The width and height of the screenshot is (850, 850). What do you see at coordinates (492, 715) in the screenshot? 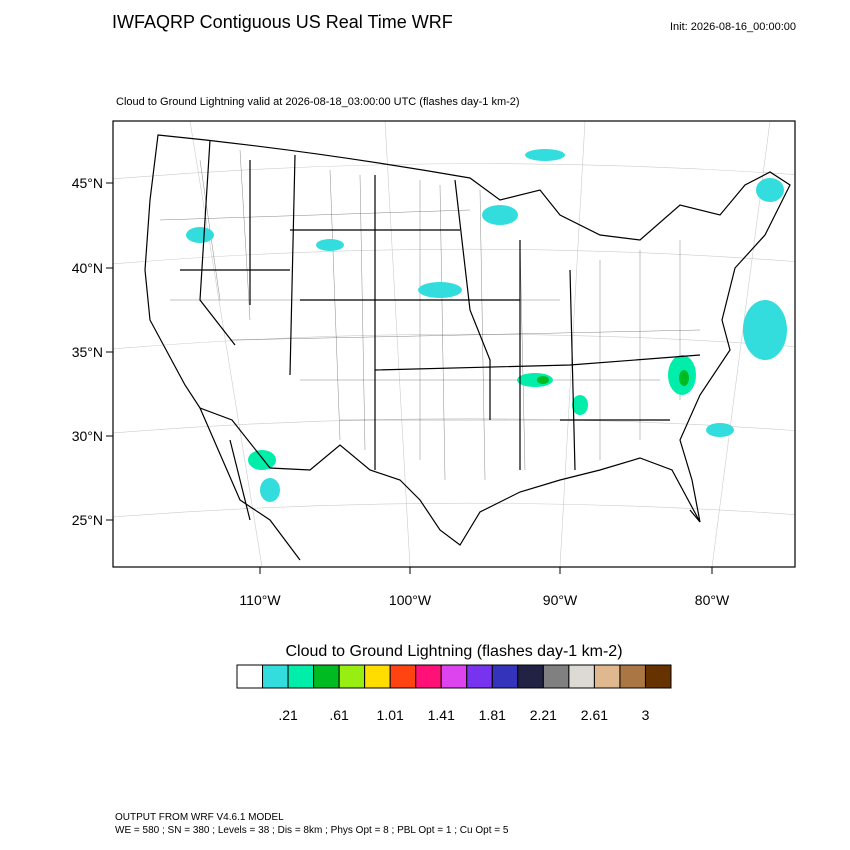
I see `colorbar-label: 1.81` at bounding box center [492, 715].